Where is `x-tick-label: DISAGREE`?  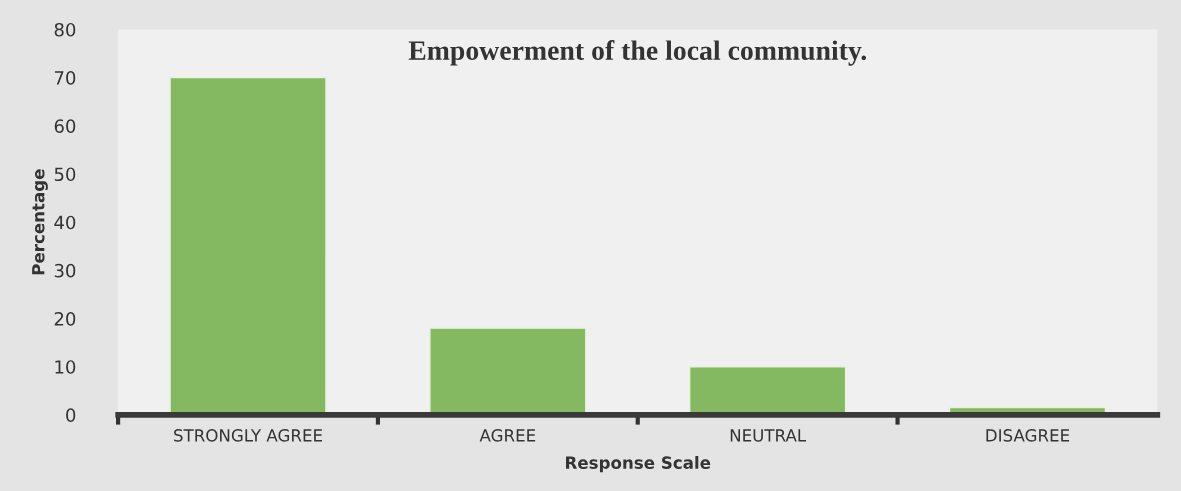 x-tick-label: DISAGREE is located at coordinates (1028, 435).